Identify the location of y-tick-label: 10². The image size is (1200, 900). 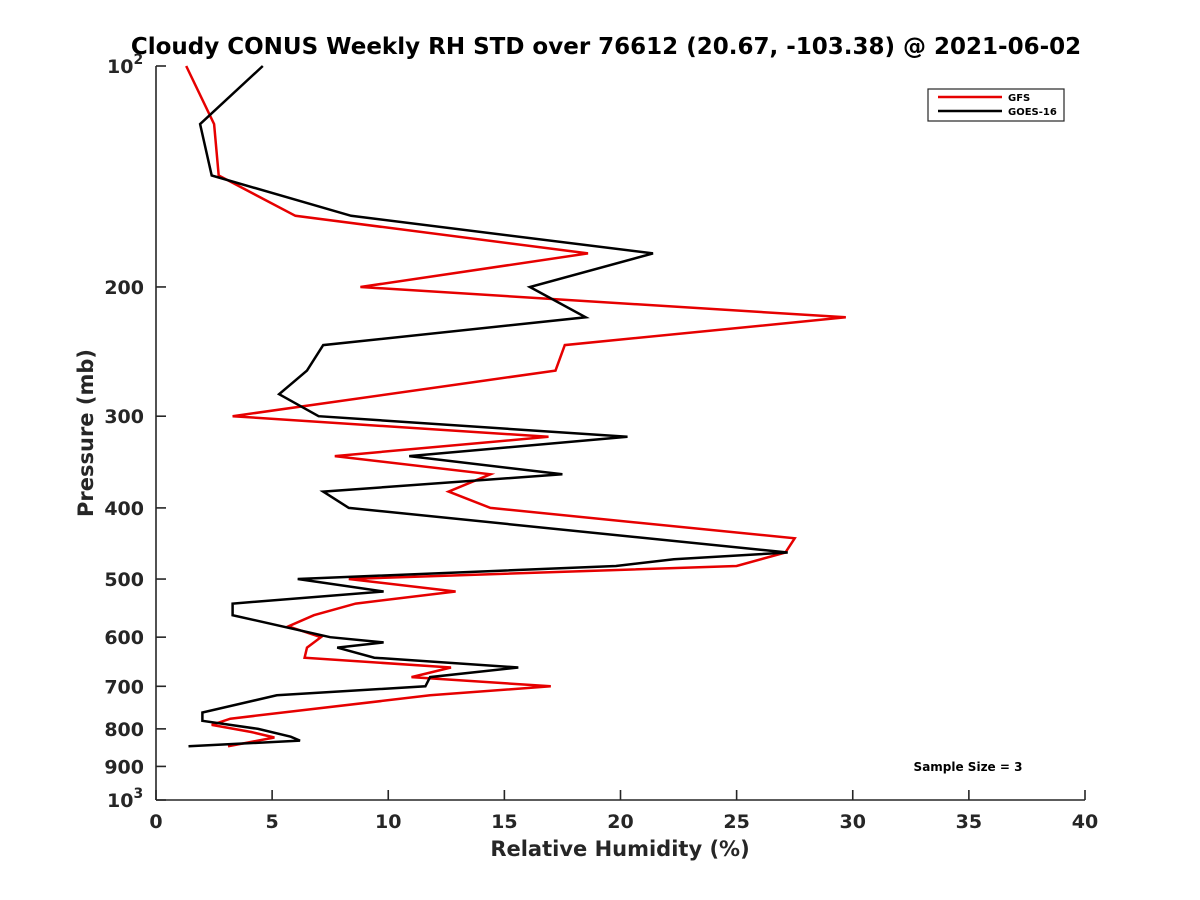
(125, 65).